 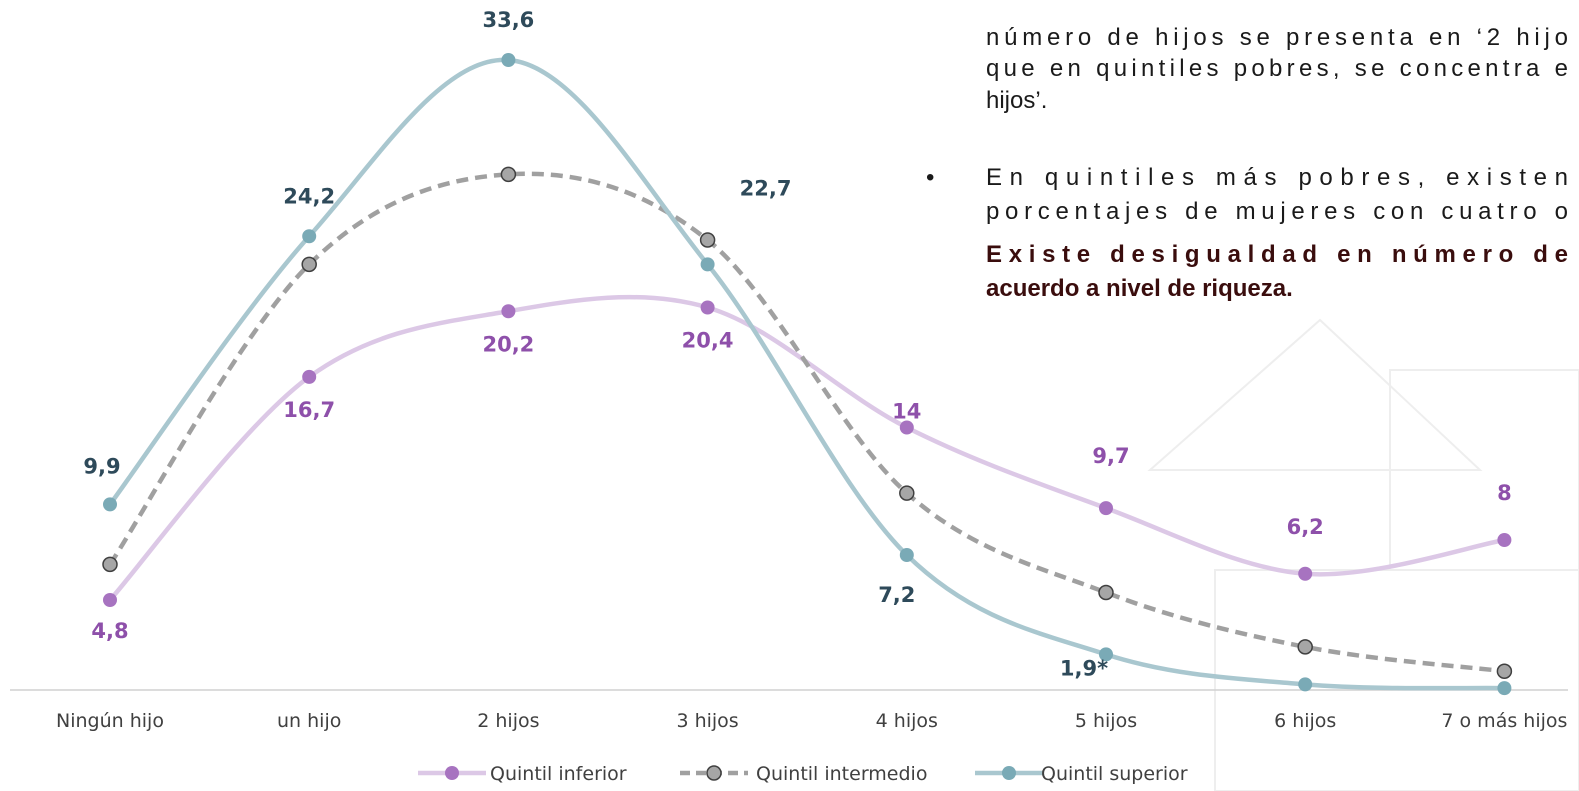 I want to click on x-tick-label: Ningún hijo, so click(x=110, y=721).